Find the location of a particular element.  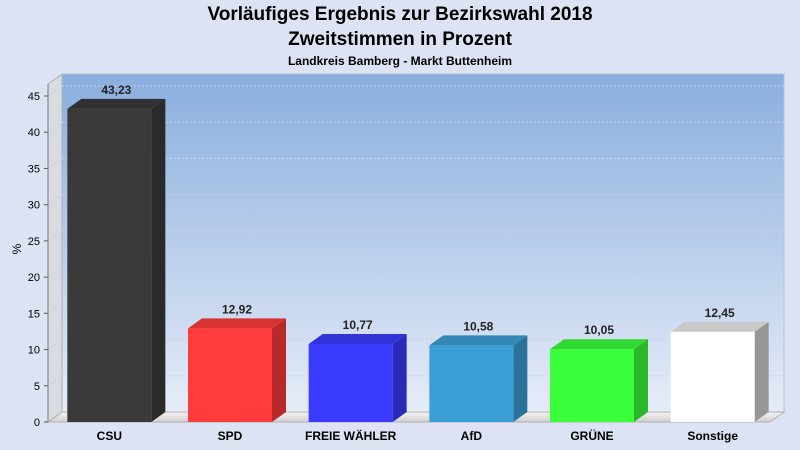

x-tick-label: AfD is located at coordinates (472, 436).